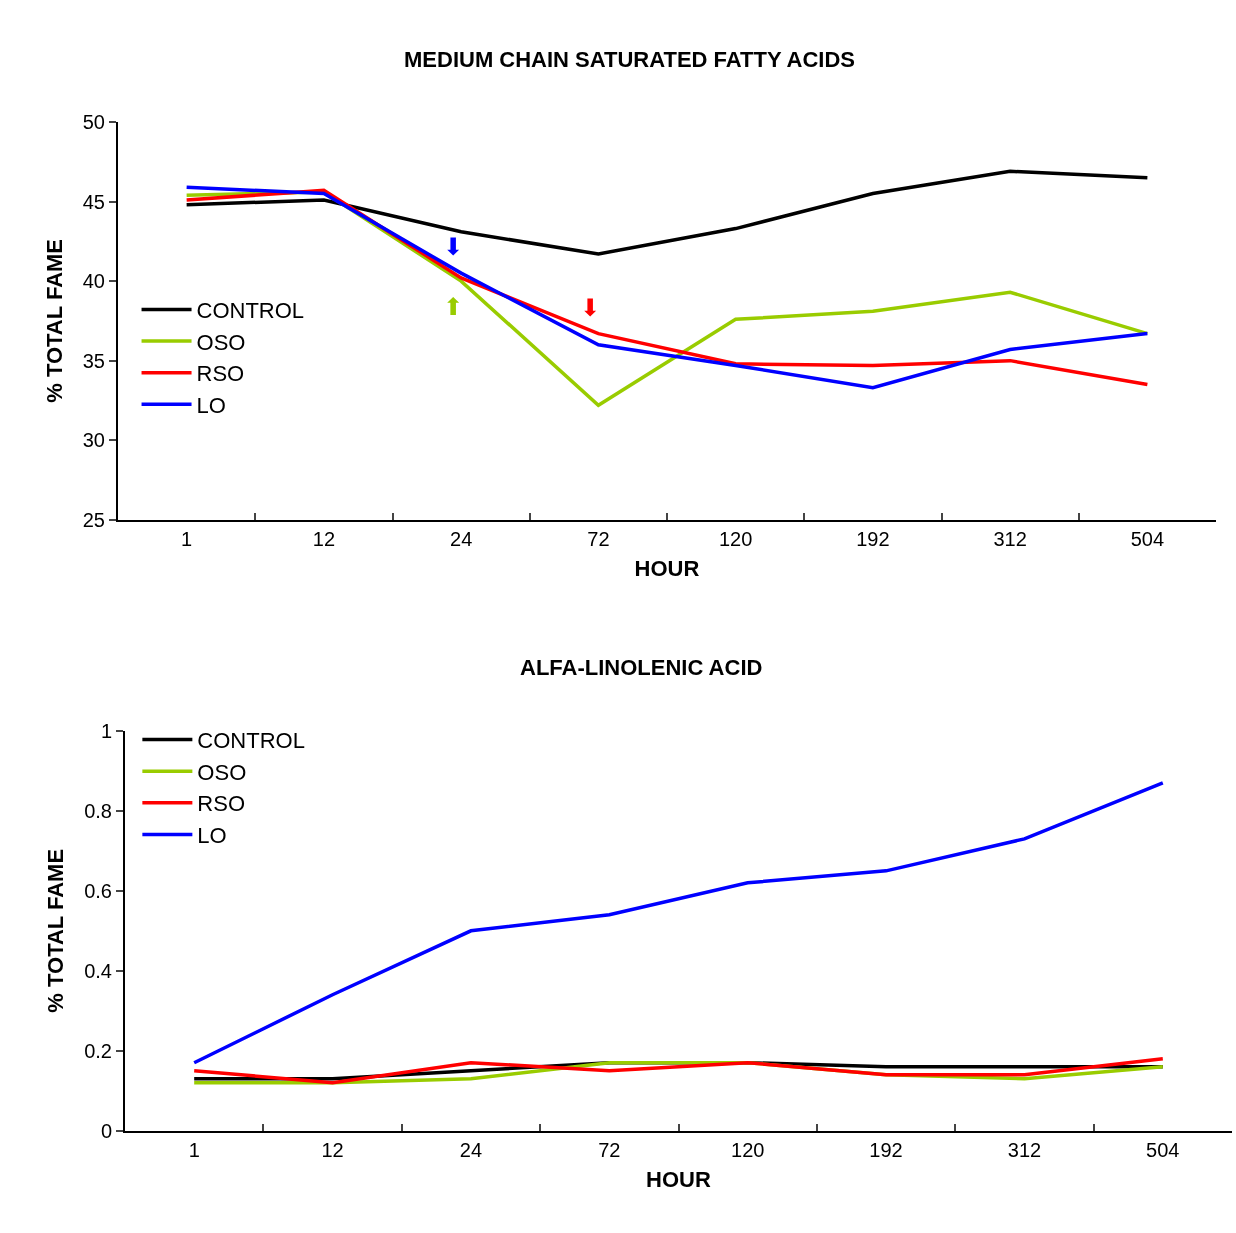 The image size is (1236, 1233). What do you see at coordinates (641, 667) in the screenshot?
I see `chart-title: ALFA-LINOLENIC ACID` at bounding box center [641, 667].